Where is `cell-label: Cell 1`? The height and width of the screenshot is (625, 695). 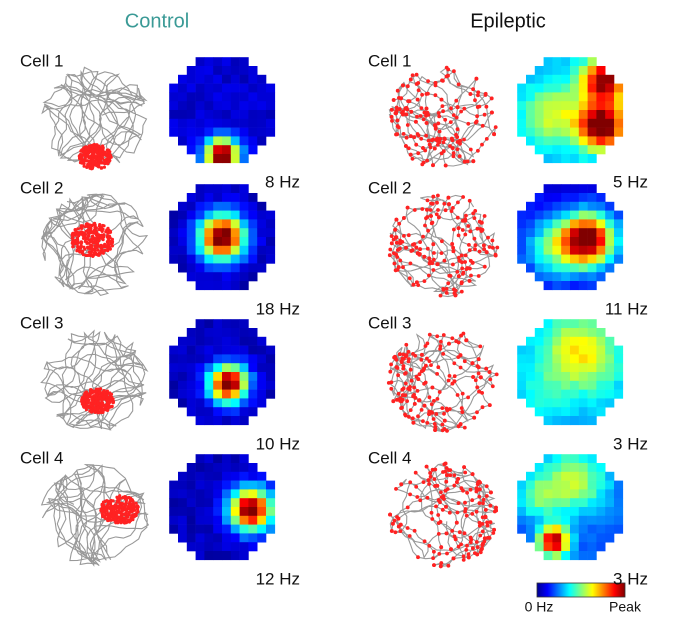 cell-label: Cell 1 is located at coordinates (389, 60).